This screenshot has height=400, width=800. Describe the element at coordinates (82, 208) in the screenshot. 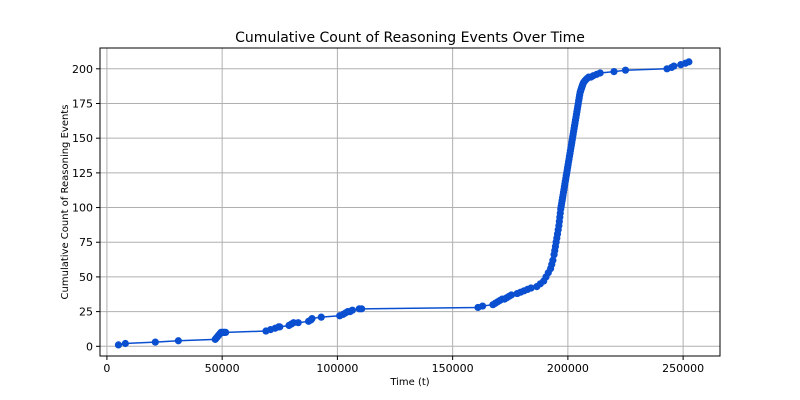

I see `y-tick-label: 100` at that location.